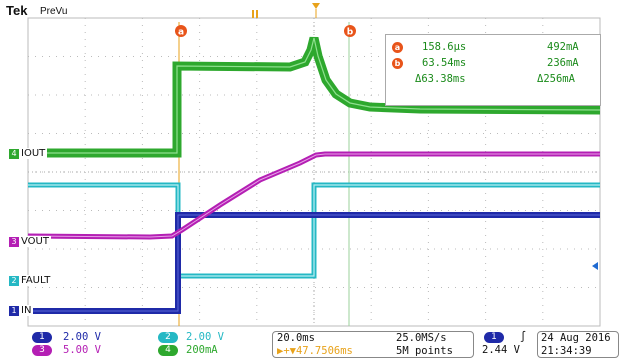  I want to click on ch2-name: FAULT, so click(36, 280).